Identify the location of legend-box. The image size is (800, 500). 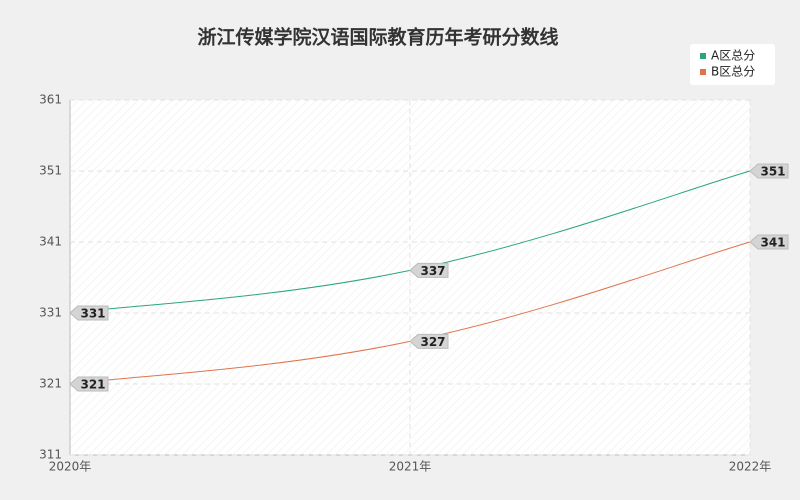
(732, 64).